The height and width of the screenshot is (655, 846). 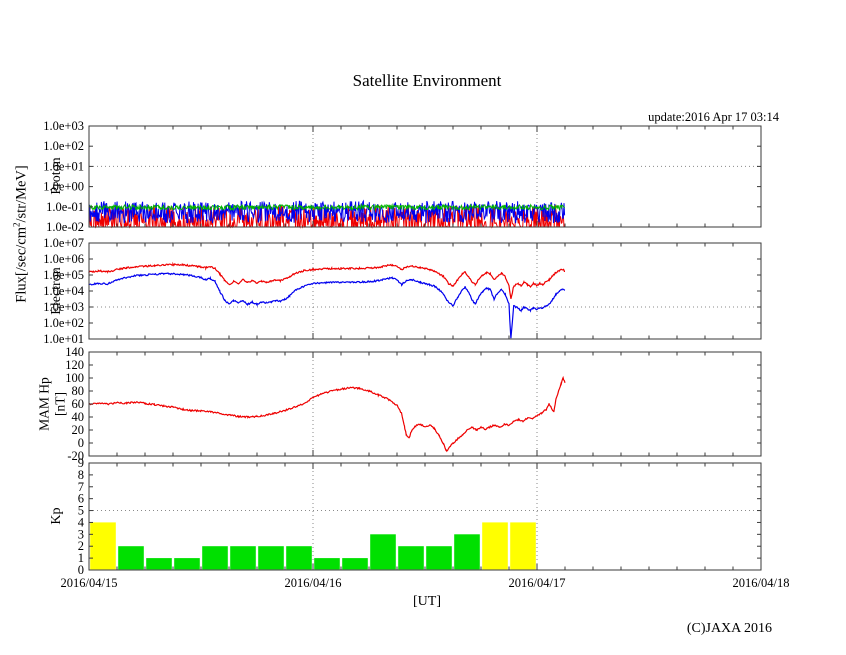 I want to click on proton-axis-label: Proton, so click(x=56, y=176).